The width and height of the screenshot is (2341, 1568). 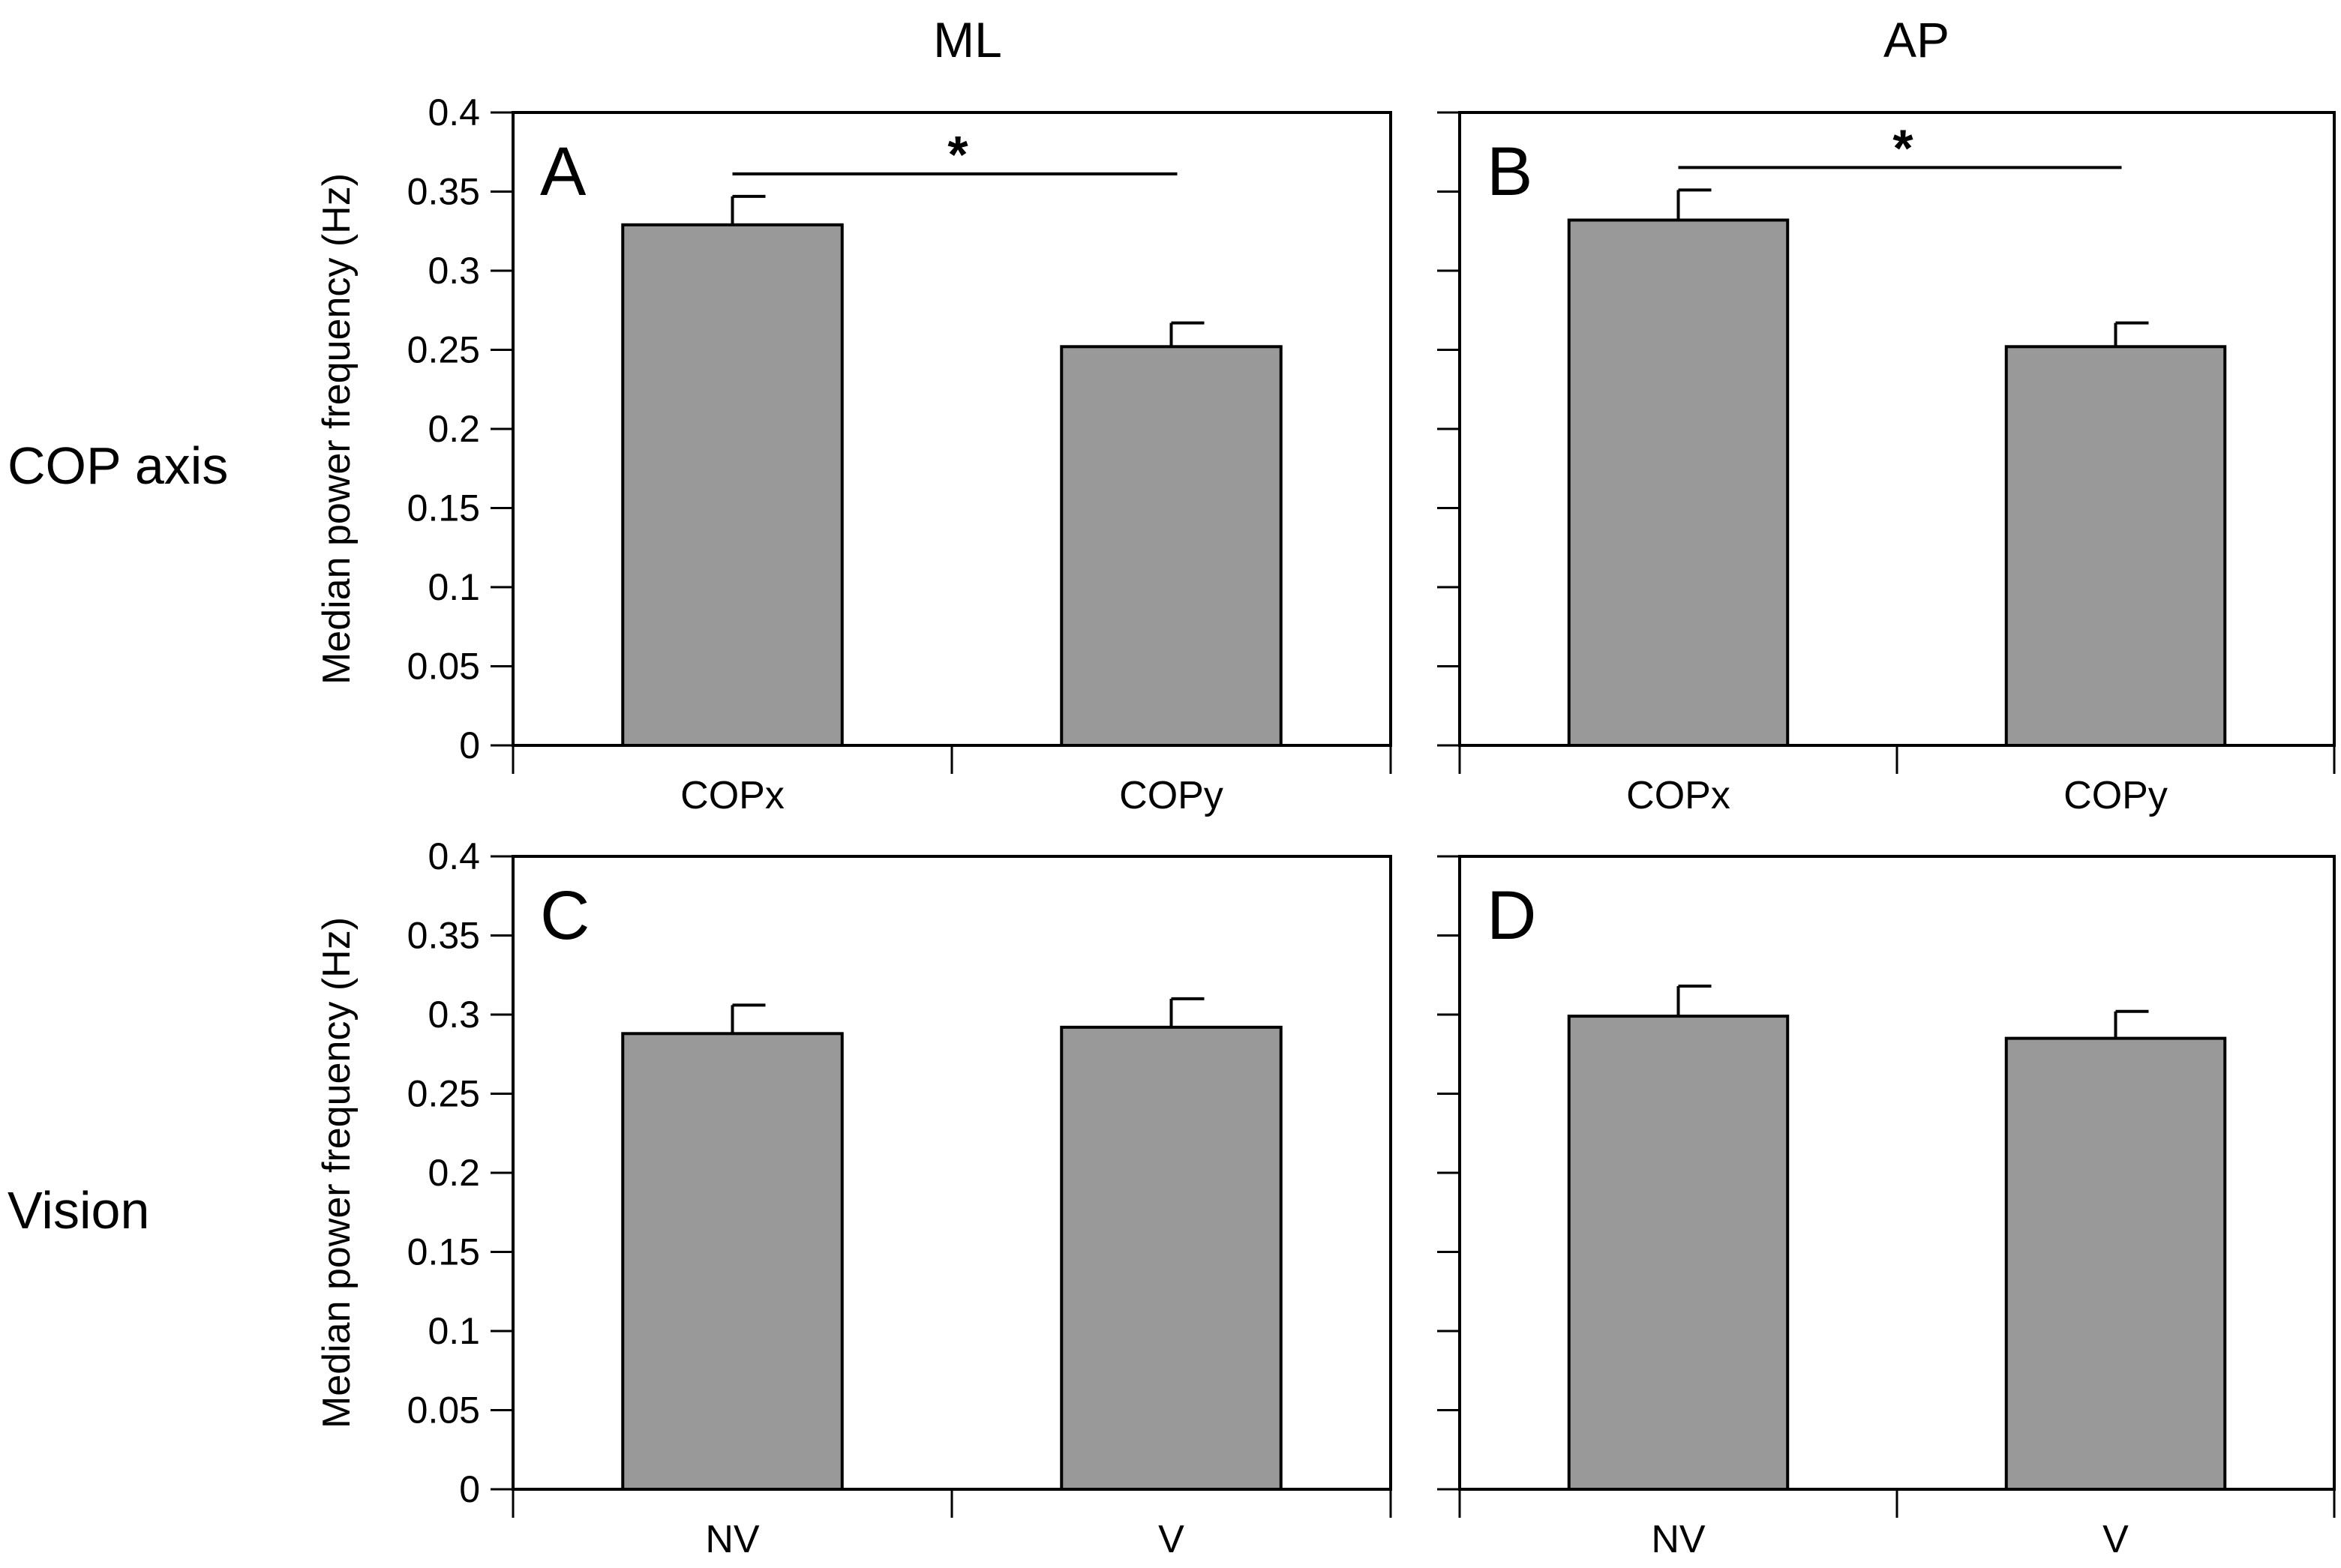 What do you see at coordinates (733, 1539) in the screenshot?
I see `category-label-c-nv: NV` at bounding box center [733, 1539].